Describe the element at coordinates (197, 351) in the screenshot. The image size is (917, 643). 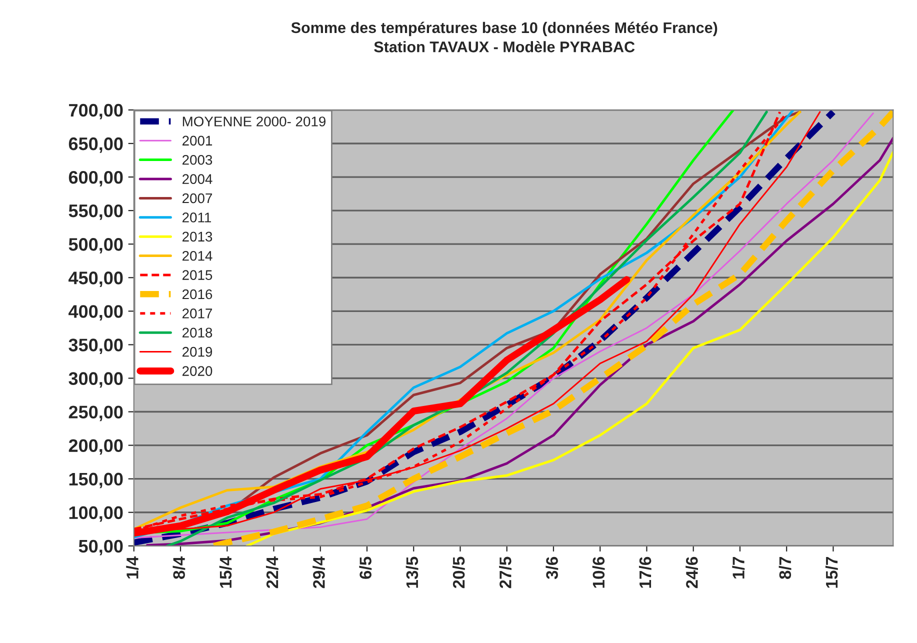
I see `legend-label: 2019` at that location.